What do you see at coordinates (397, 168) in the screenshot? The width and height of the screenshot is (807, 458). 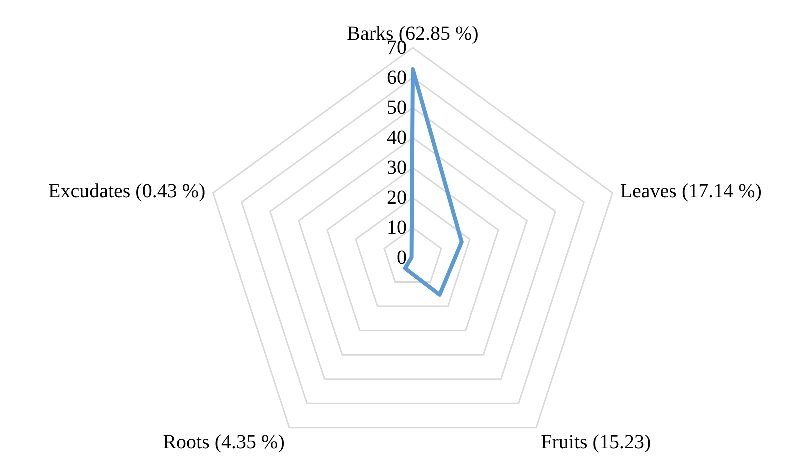 I see `y-tick-label: 30` at bounding box center [397, 168].